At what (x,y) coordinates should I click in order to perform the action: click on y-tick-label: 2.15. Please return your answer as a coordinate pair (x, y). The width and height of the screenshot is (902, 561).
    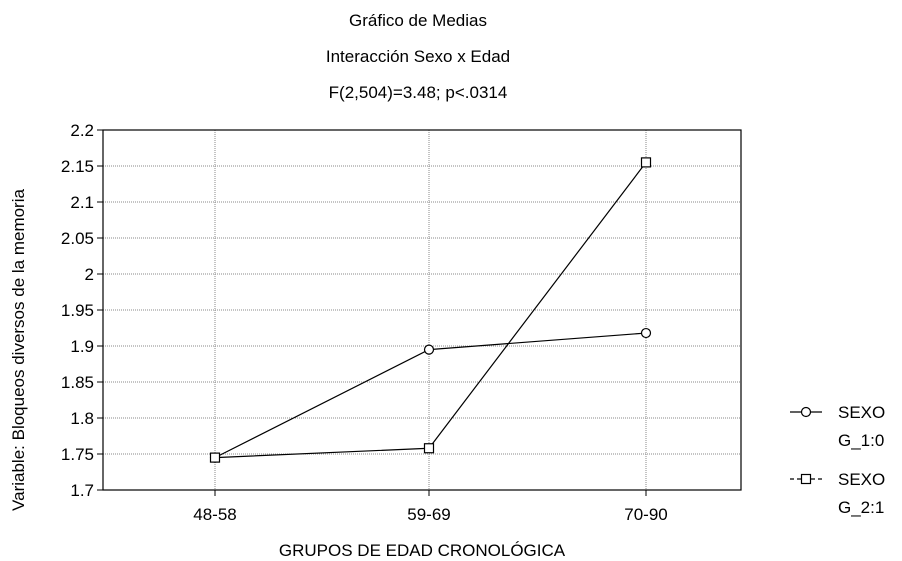
    Looking at the image, I should click on (77, 166).